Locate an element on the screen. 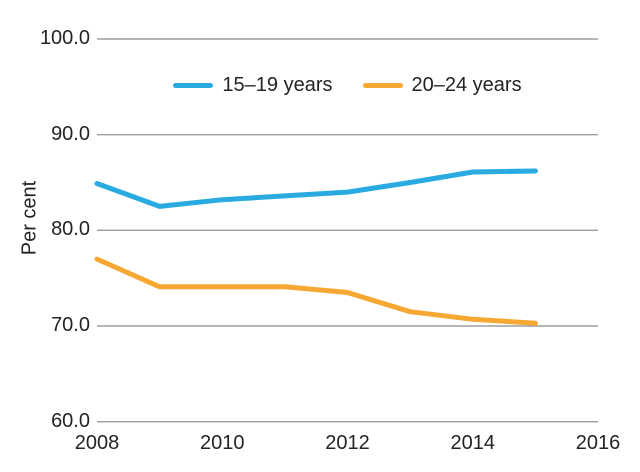  legend-item-20-24-years: 20–24 years is located at coordinates (442, 85).